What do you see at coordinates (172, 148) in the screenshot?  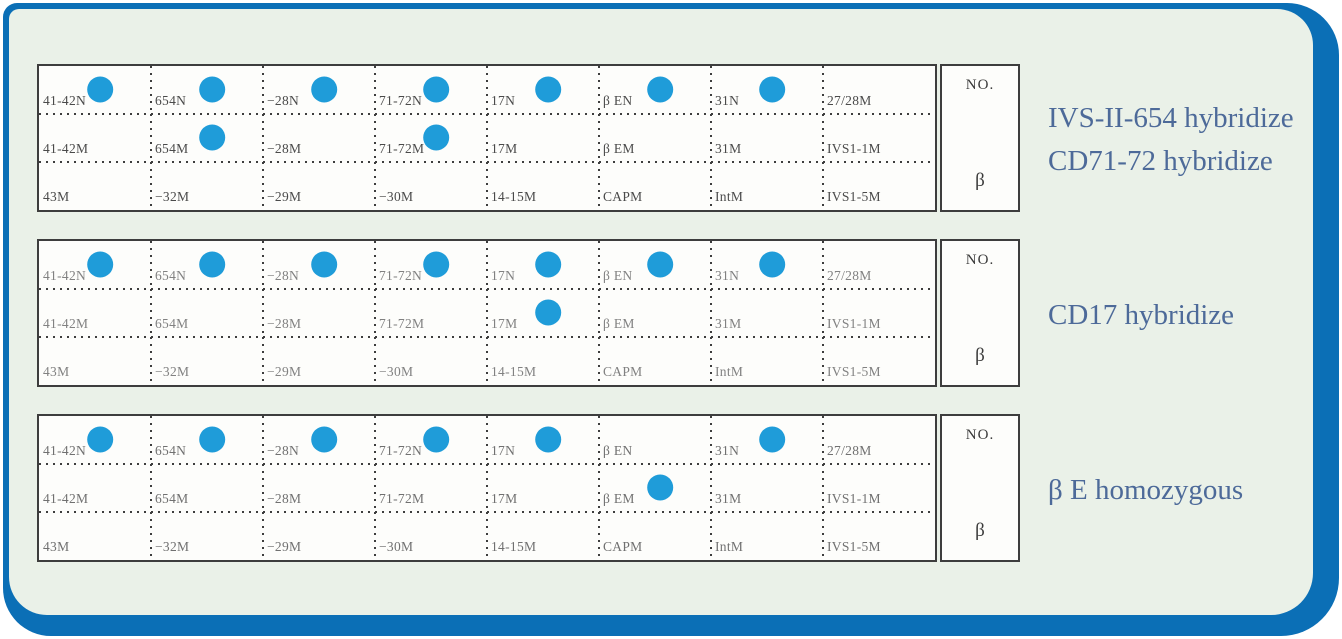 I see `probe-label: 654M` at bounding box center [172, 148].